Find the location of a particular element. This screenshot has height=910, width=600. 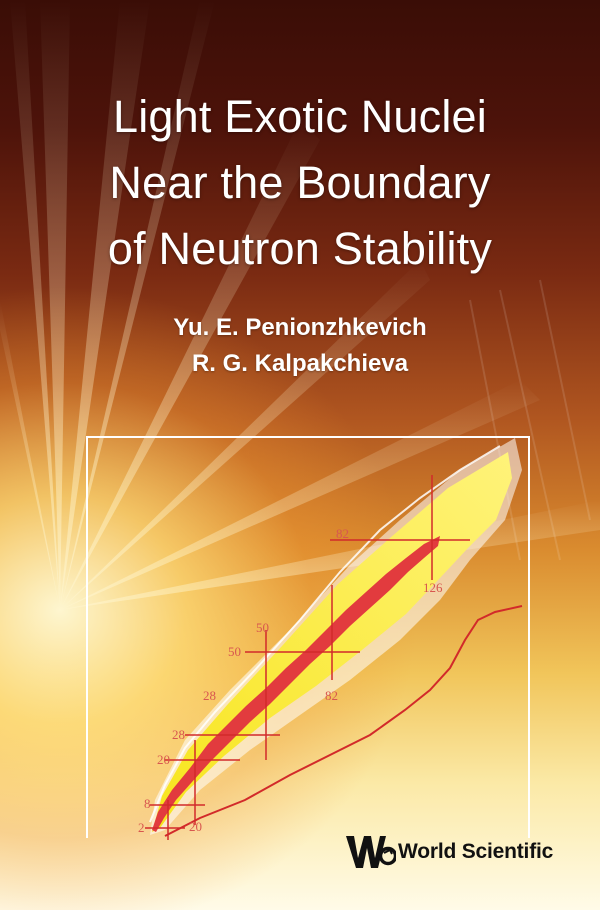

publisher-name: World Scientific is located at coordinates (476, 851).